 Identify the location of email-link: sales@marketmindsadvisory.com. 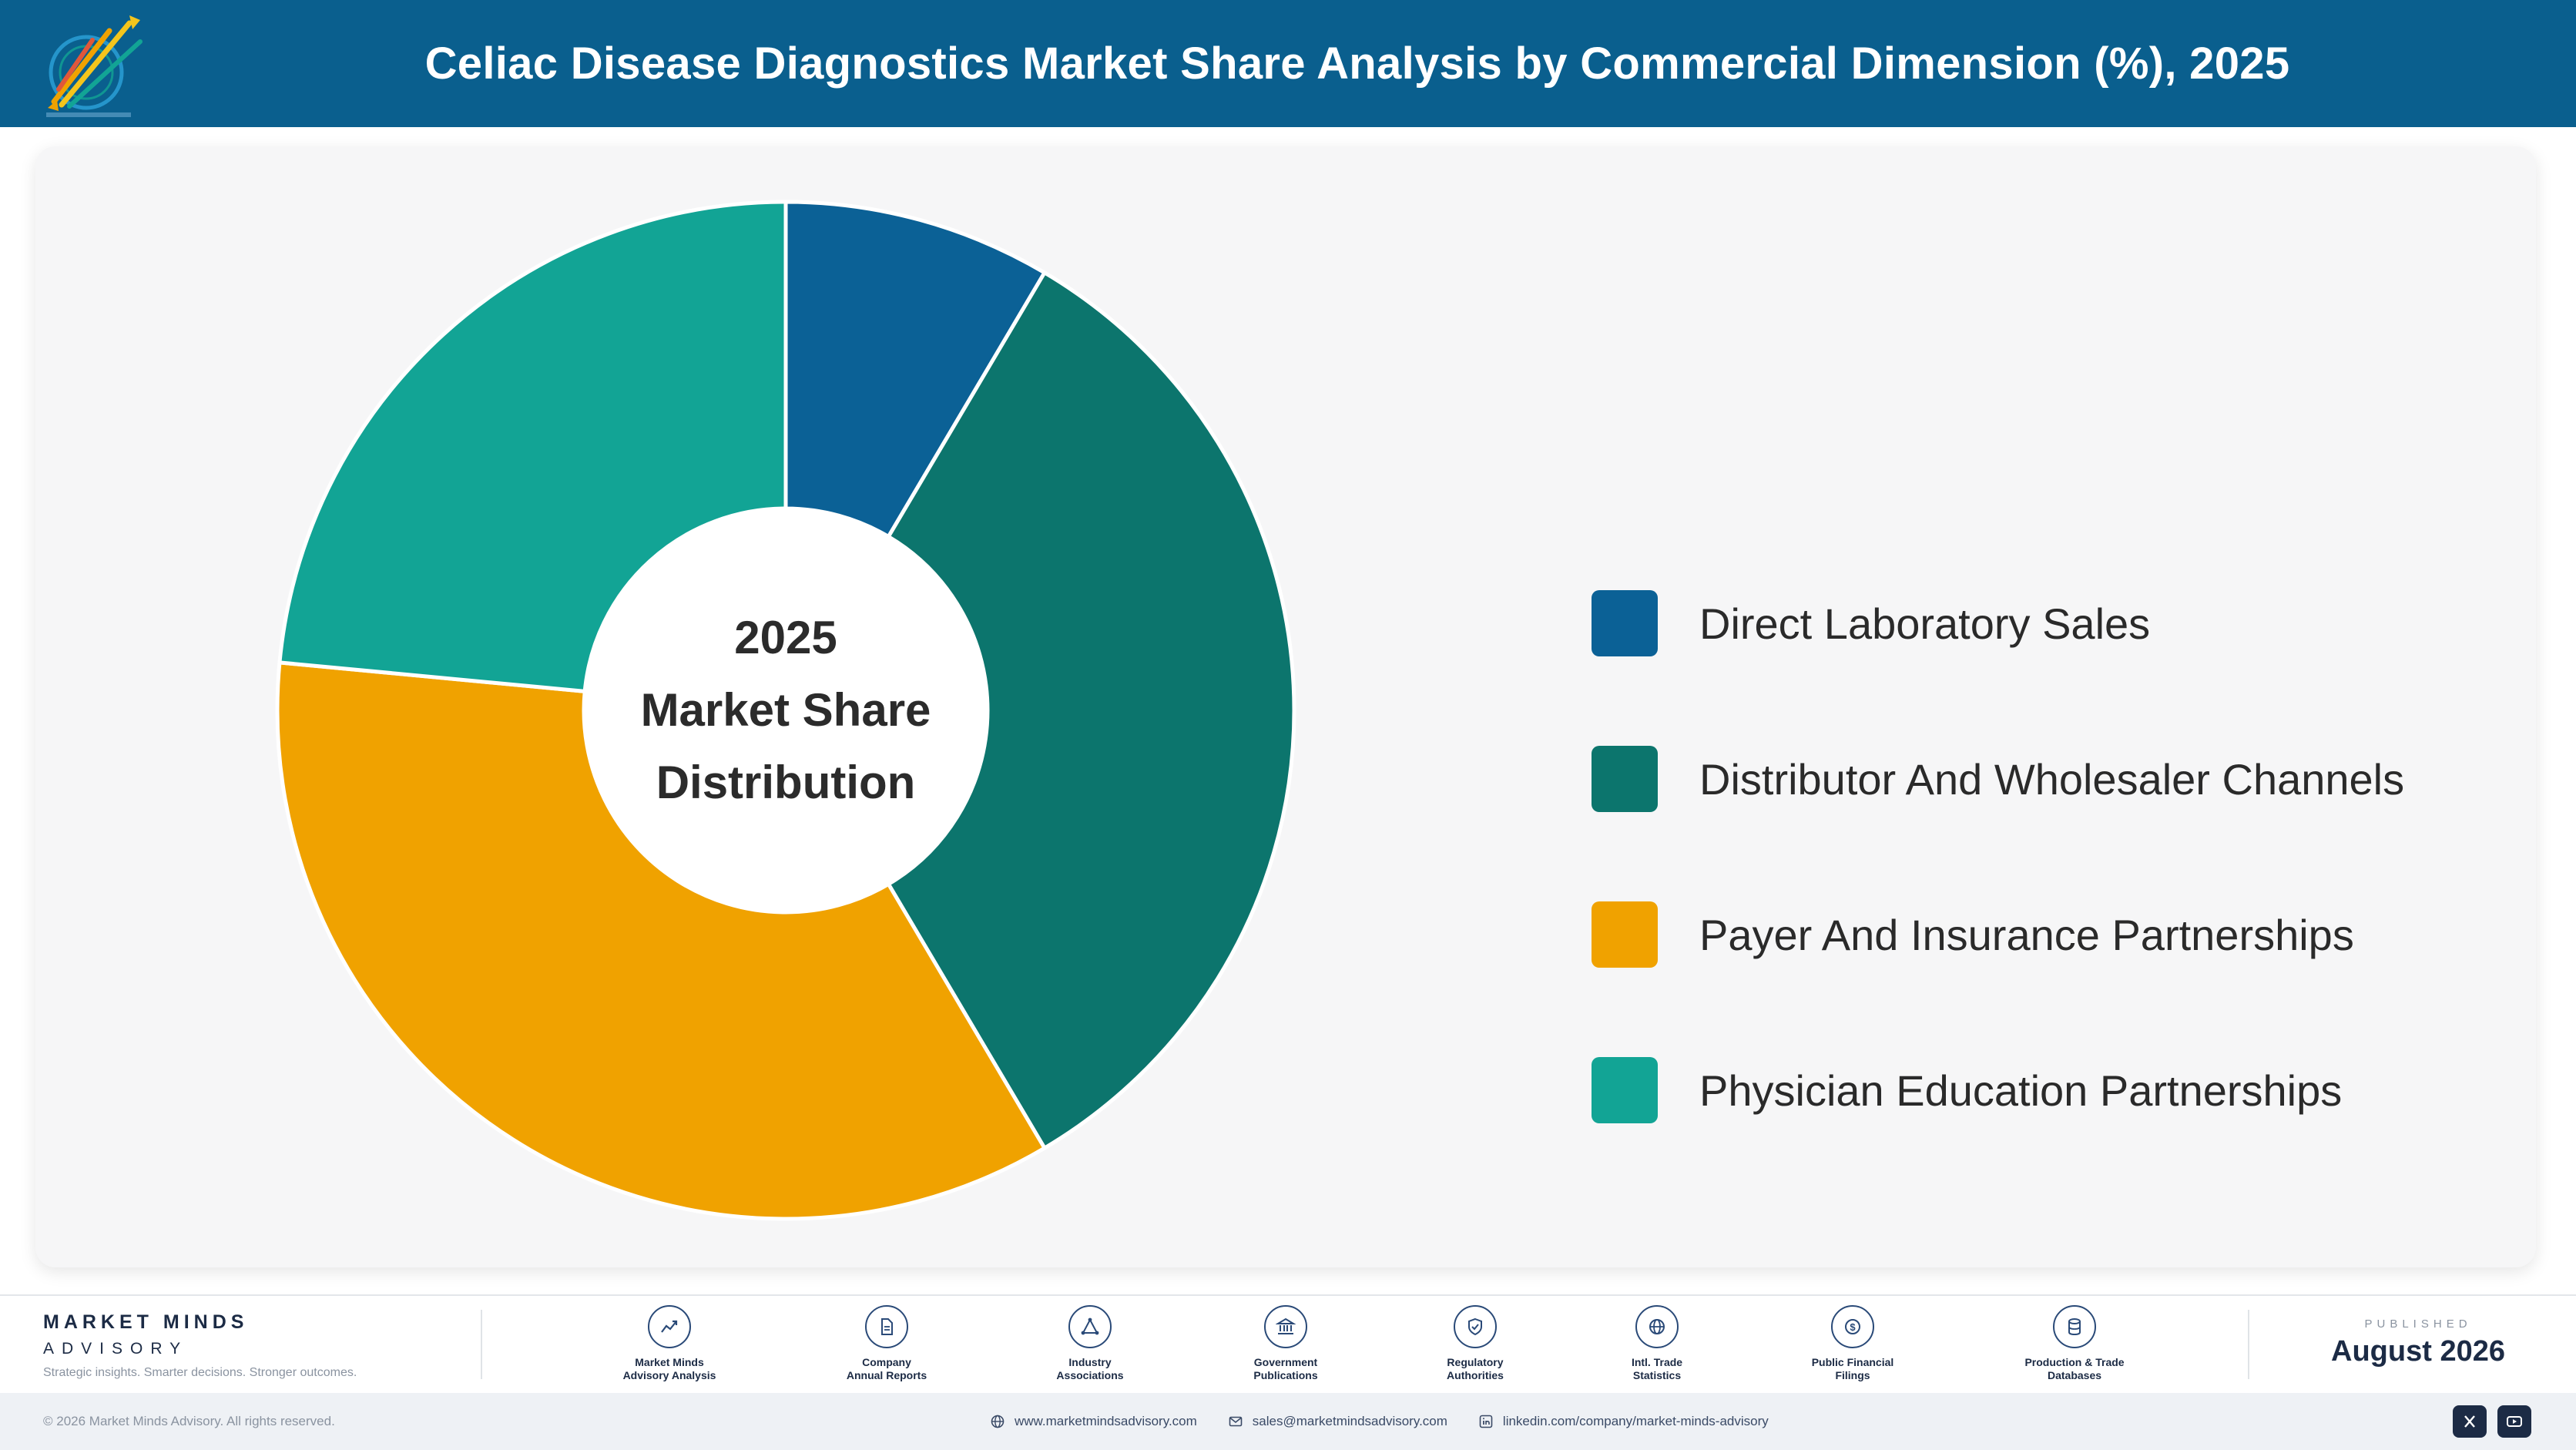
(1337, 1421).